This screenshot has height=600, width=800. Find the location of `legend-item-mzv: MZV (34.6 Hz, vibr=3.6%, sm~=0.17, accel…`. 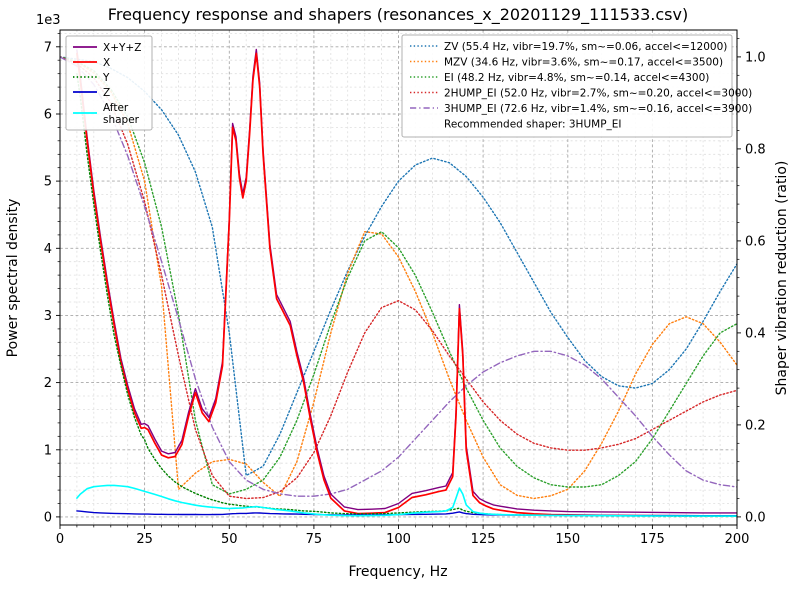

legend-item-mzv: MZV (34.6 Hz, vibr=3.6%, sm~=0.17, accel… is located at coordinates (566, 63).